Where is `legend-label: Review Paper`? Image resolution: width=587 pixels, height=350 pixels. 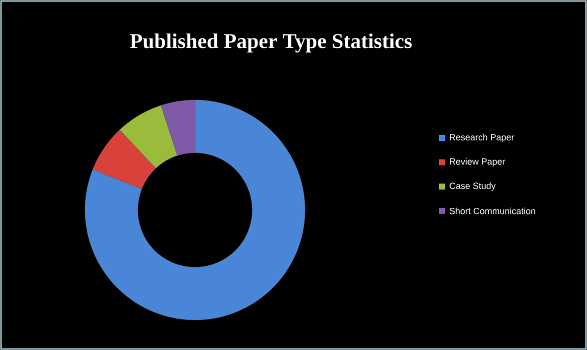 legend-label: Review Paper is located at coordinates (478, 162).